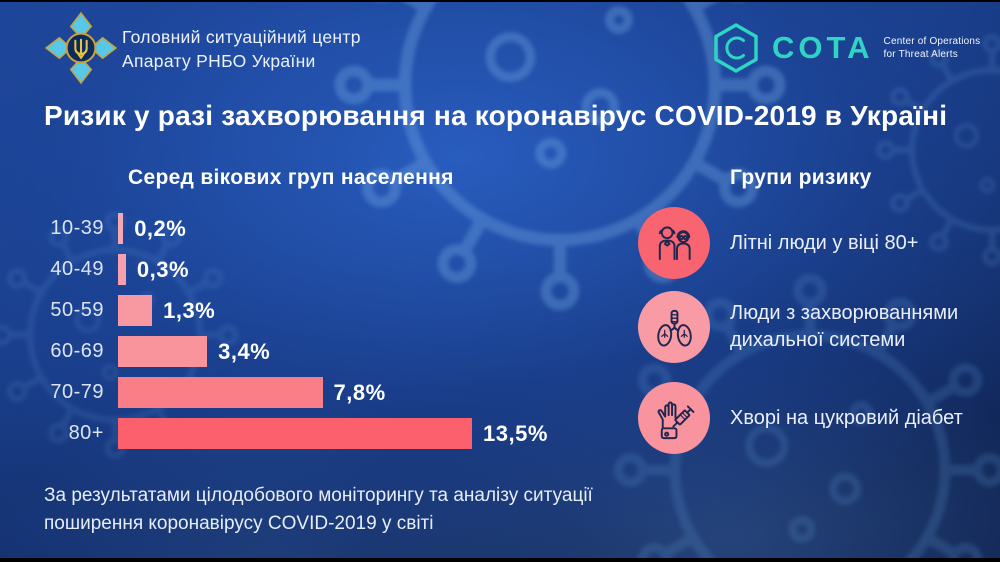 This screenshot has width=1000, height=562. Describe the element at coordinates (282, 269) in the screenshot. I see `chart-row: 40-49 0,3%` at that location.